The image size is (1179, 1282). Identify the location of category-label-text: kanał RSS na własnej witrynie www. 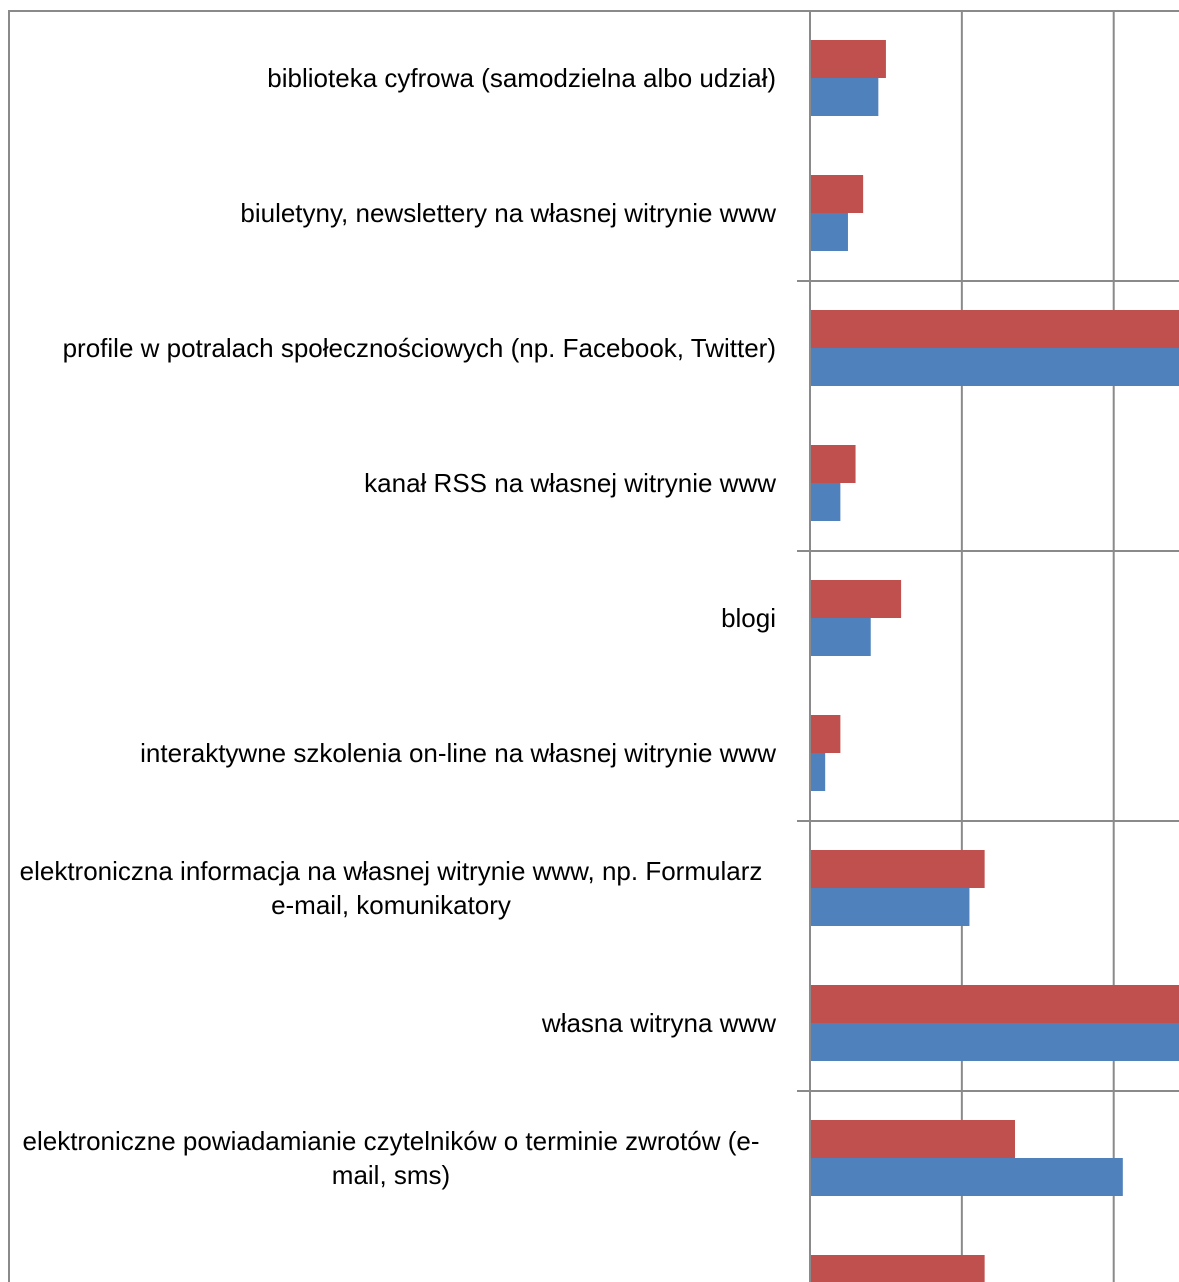
(570, 482).